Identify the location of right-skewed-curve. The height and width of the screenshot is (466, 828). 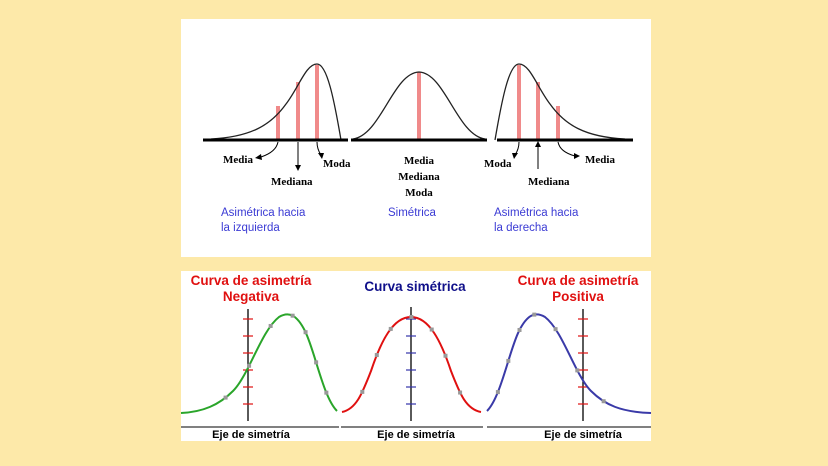
(560, 102).